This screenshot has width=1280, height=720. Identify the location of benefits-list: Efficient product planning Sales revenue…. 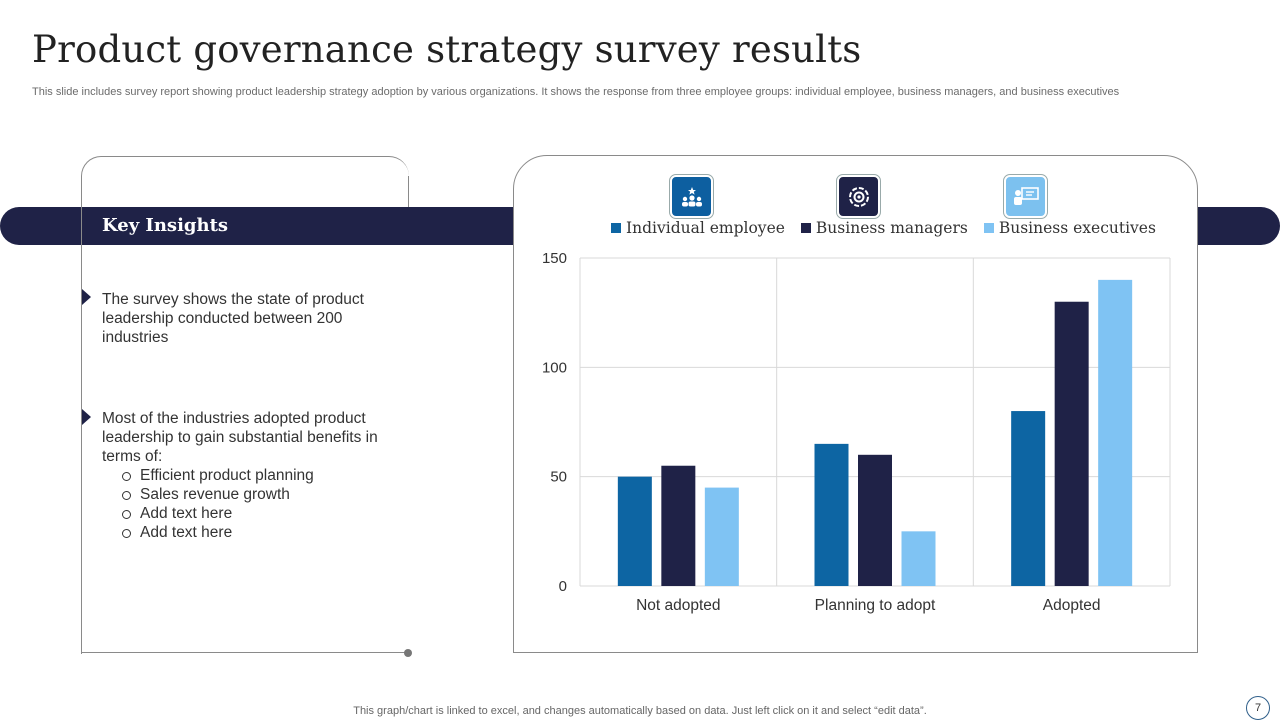
(257, 504).